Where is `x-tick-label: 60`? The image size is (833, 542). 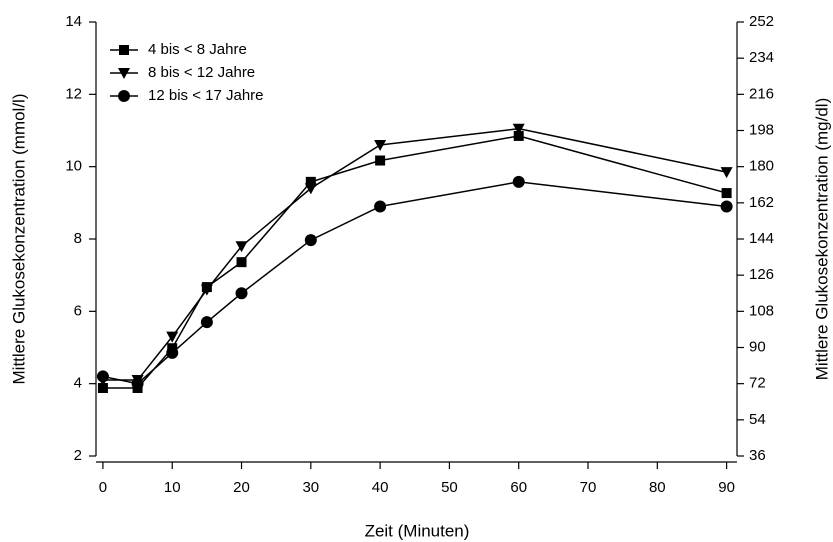 x-tick-label: 60 is located at coordinates (518, 487).